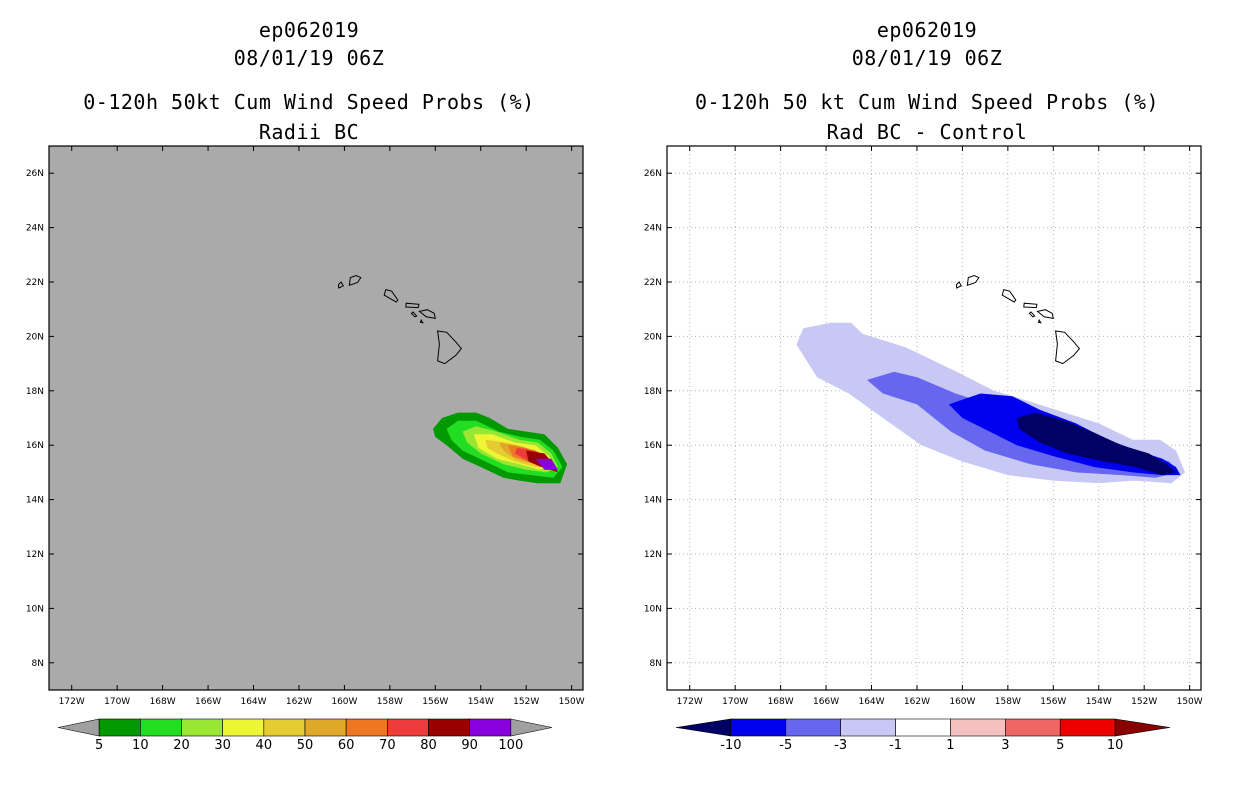 This screenshot has width=1236, height=800. Describe the element at coordinates (309, 58) in the screenshot. I see `datetime: 08/01/19 06Z` at that location.